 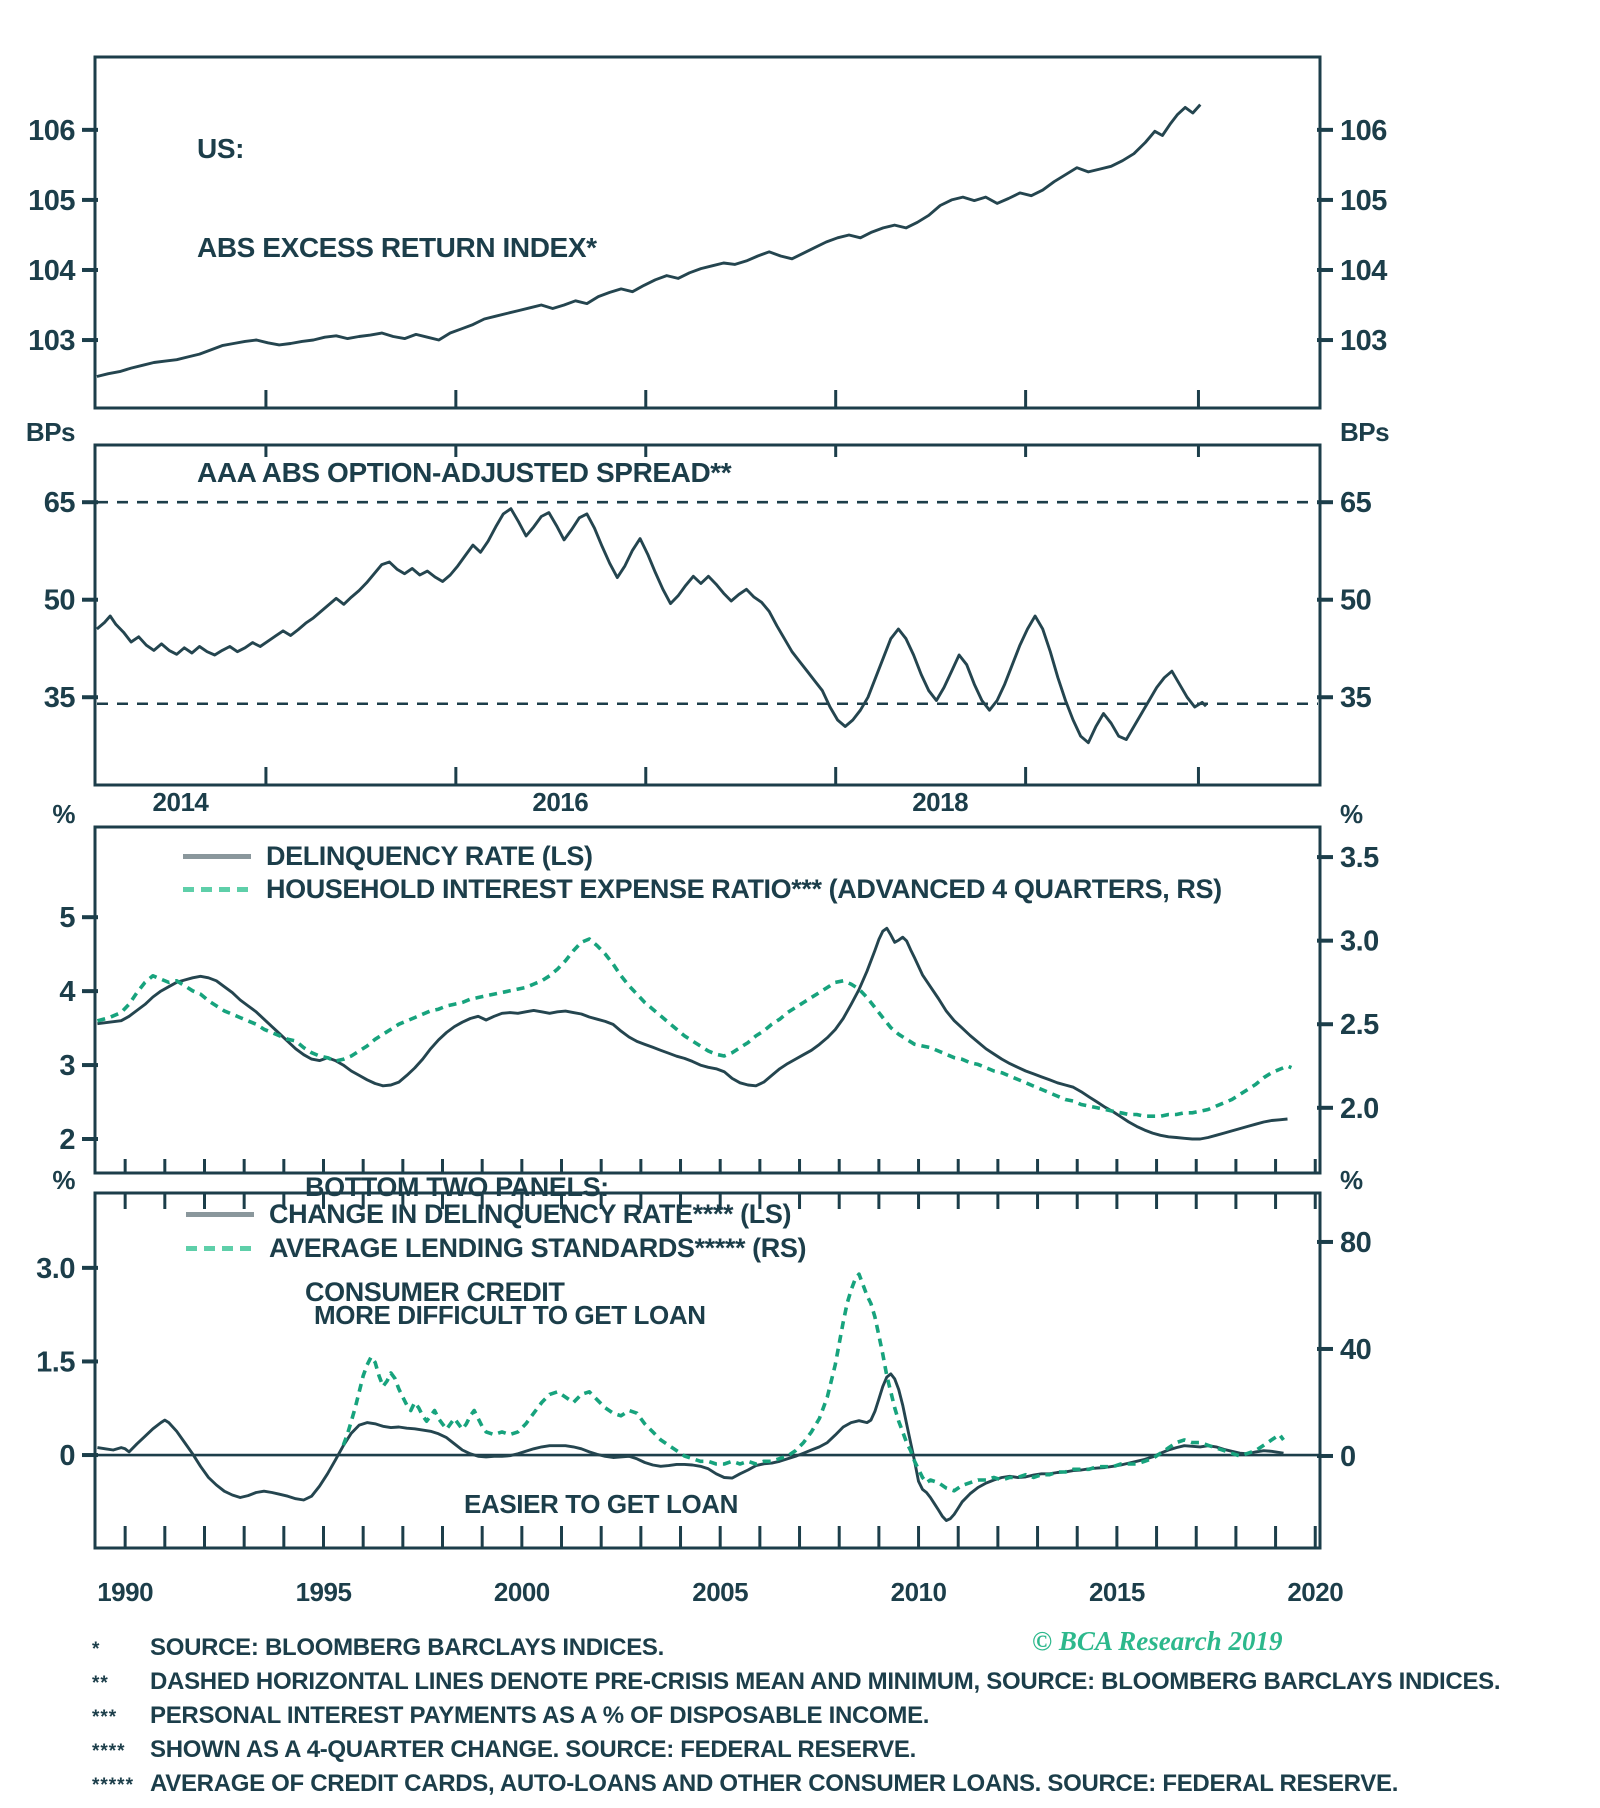 What do you see at coordinates (530, 1213) in the screenshot?
I see `legend-label: CHANGE IN DELINQUENCY RATE**** (LS)` at bounding box center [530, 1213].